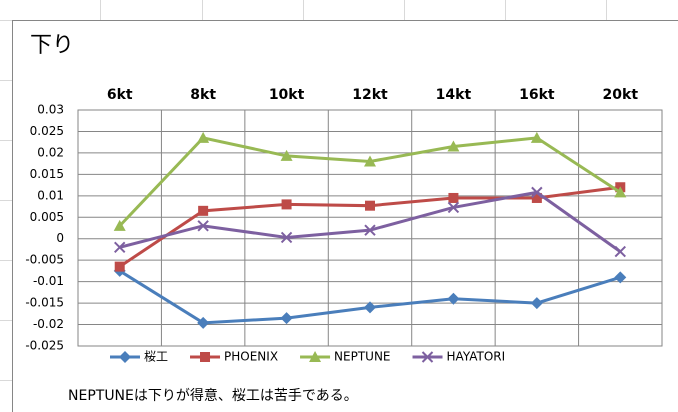  What do you see at coordinates (50, 110) in the screenshot?
I see `y-tick-label: 0.03` at bounding box center [50, 110].